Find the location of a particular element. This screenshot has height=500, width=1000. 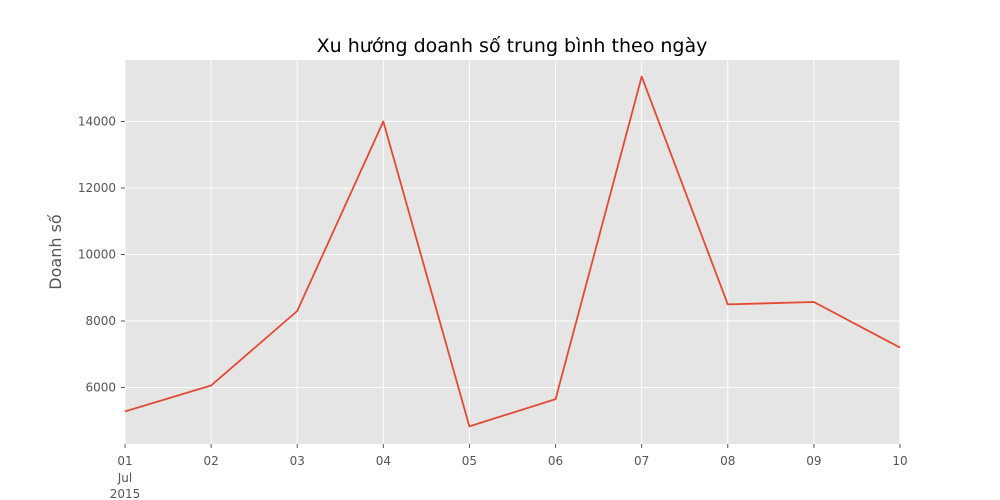

x-tick-label: 03 is located at coordinates (297, 461).